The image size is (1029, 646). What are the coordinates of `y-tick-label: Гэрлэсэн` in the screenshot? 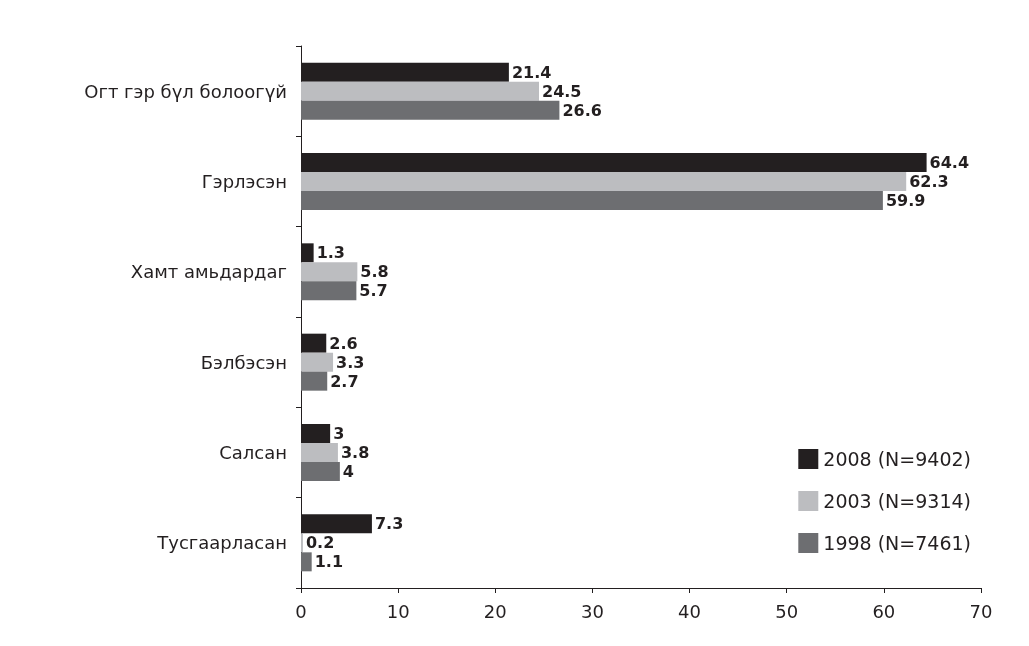 It's located at (244, 181).